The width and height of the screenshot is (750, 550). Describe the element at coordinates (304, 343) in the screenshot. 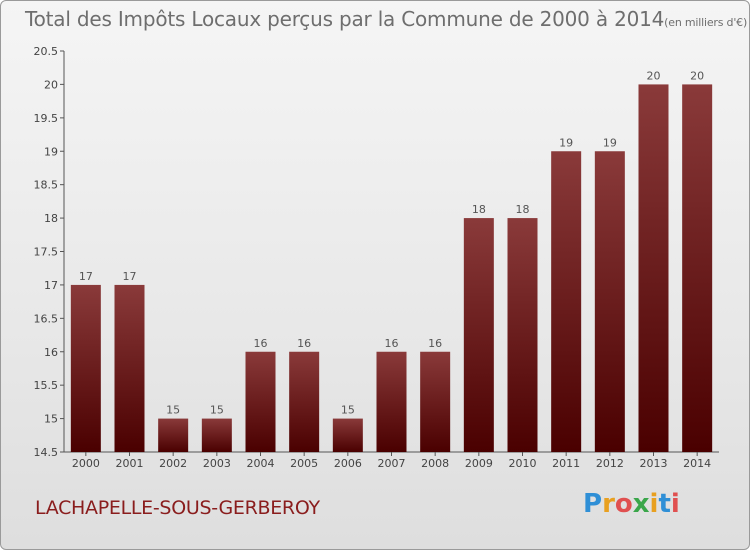

I see `data-label-2005: 16` at that location.